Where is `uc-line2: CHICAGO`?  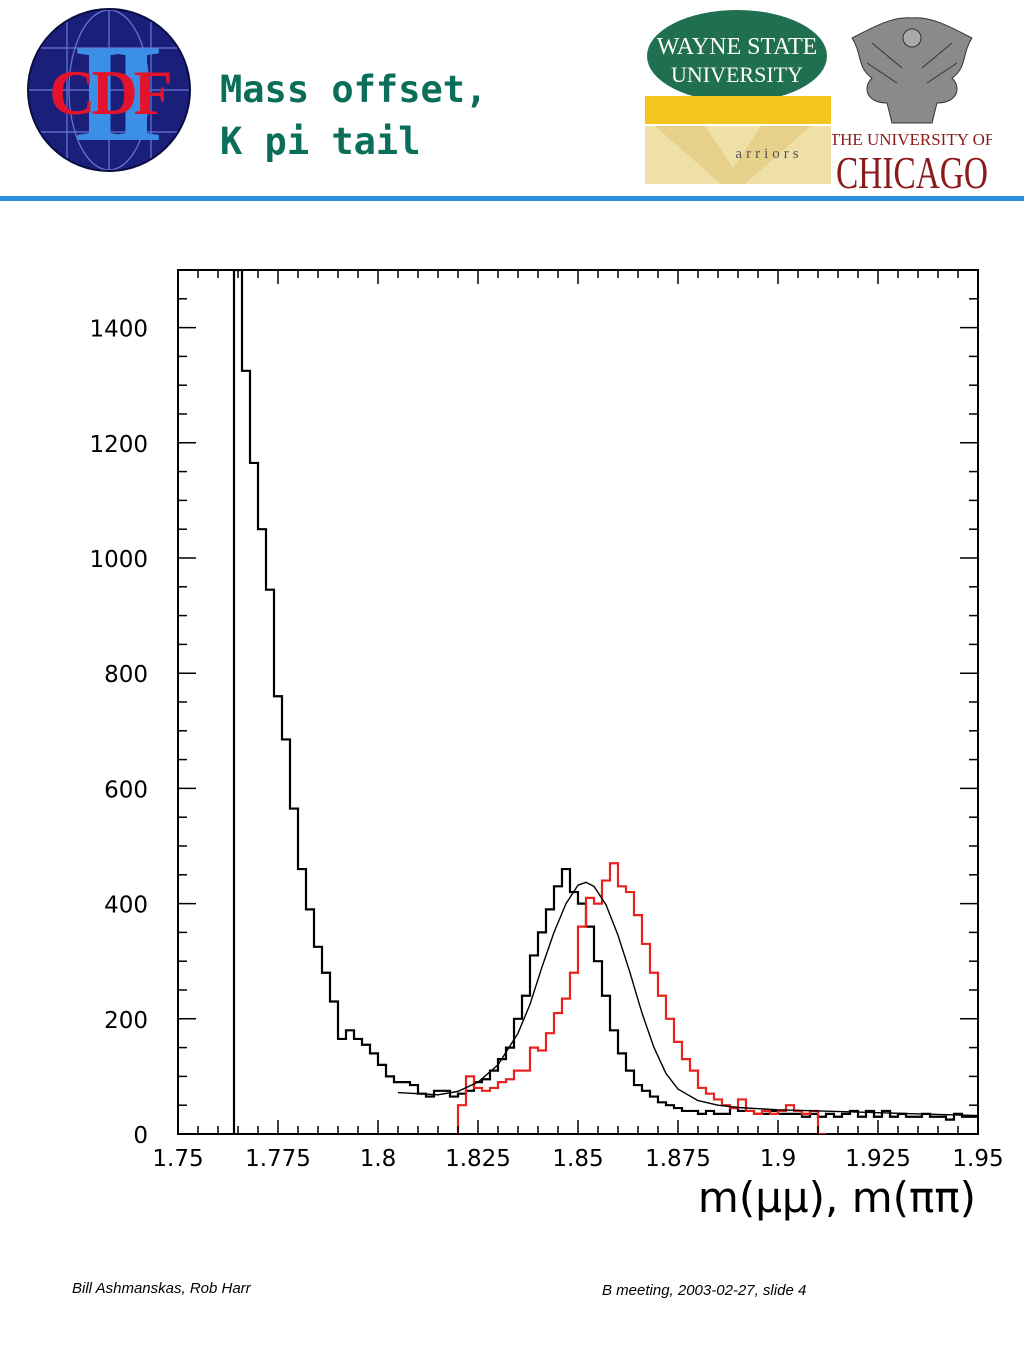
uc-line2: CHICAGO is located at coordinates (912, 170).